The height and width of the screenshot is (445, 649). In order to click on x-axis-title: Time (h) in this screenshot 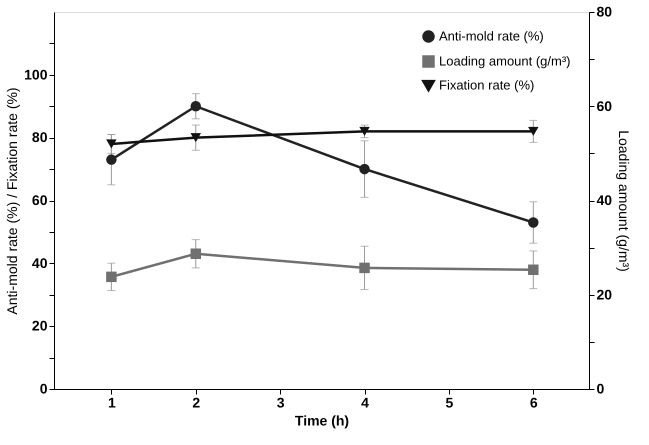, I will do `click(322, 420)`.